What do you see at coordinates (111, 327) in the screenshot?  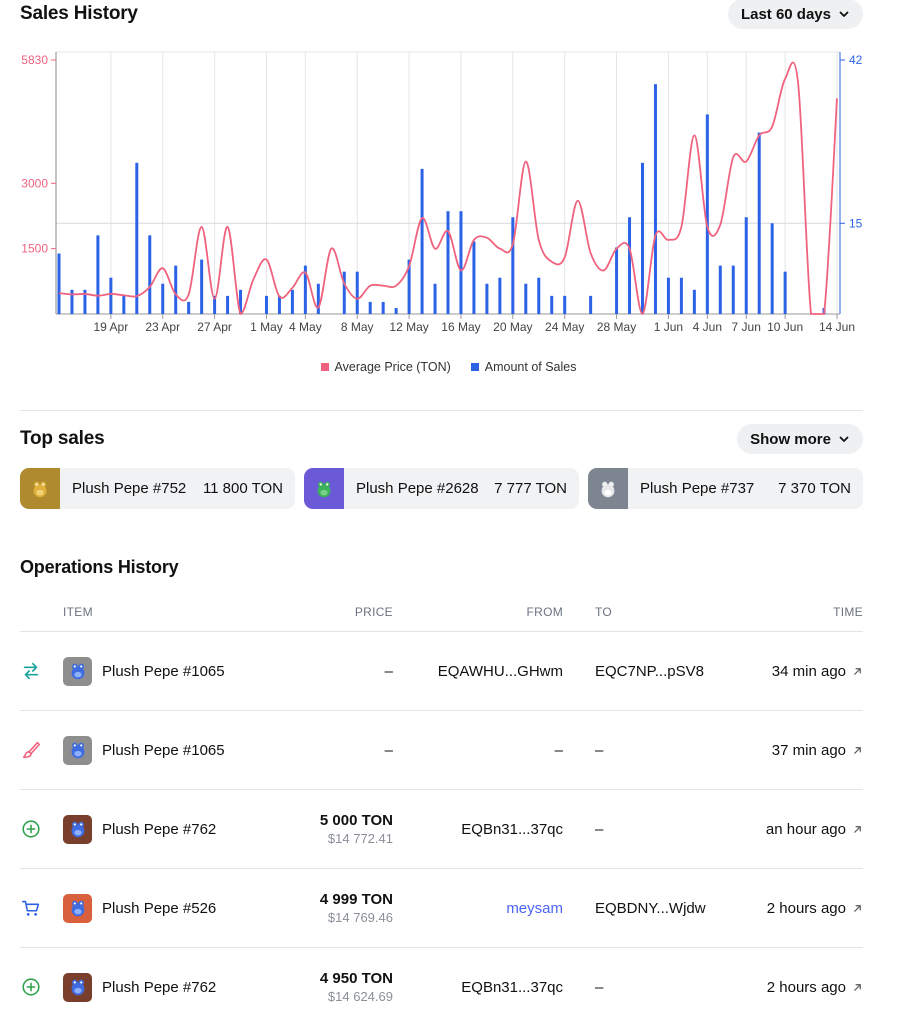 I see `x-tick-label: 19 Apr` at bounding box center [111, 327].